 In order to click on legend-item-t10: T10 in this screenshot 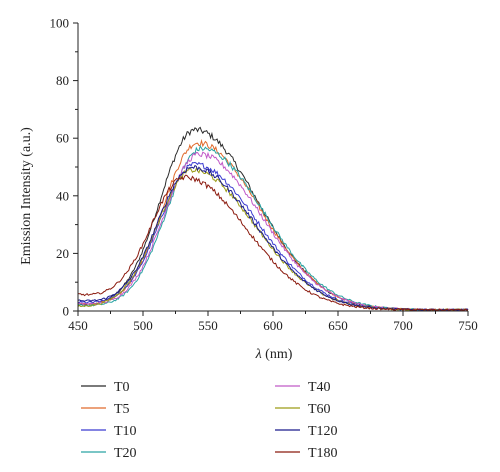, I will do `click(109, 431)`.